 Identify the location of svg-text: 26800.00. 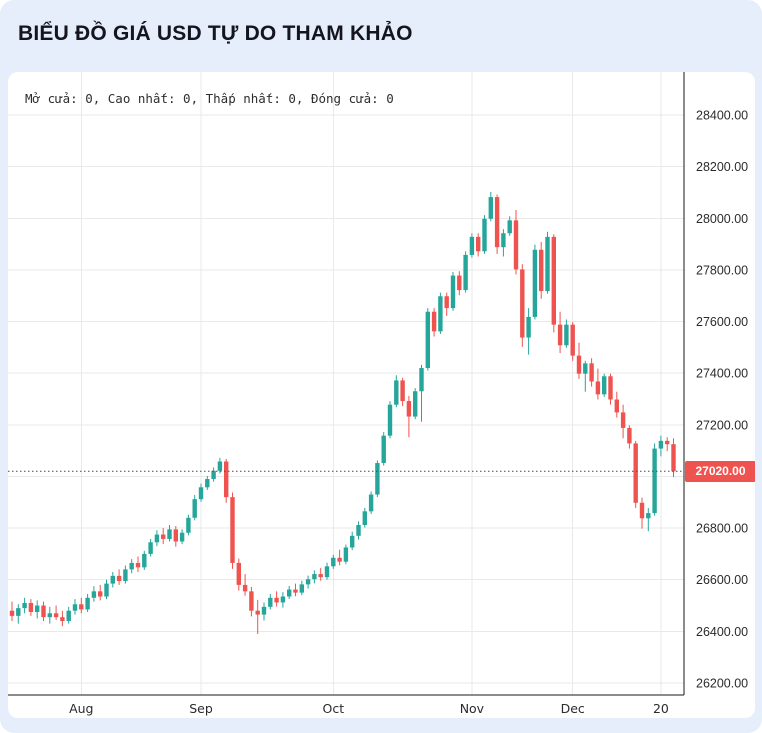
(722, 529).